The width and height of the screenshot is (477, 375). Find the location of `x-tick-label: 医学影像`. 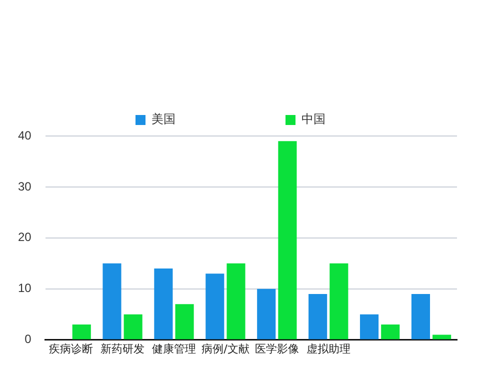

x-tick-label: 医学影像 is located at coordinates (276, 349).